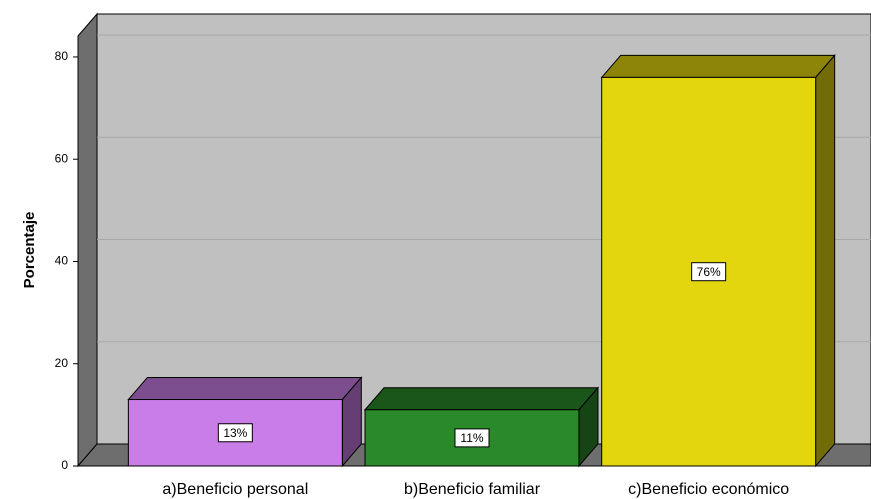 The image size is (871, 499). I want to click on bar-side, so click(825, 261).